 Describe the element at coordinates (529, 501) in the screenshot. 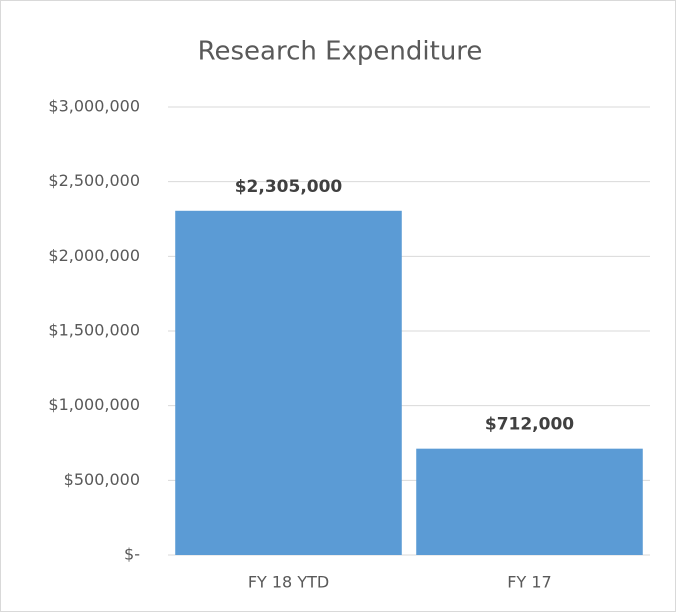

I see `bar` at that location.